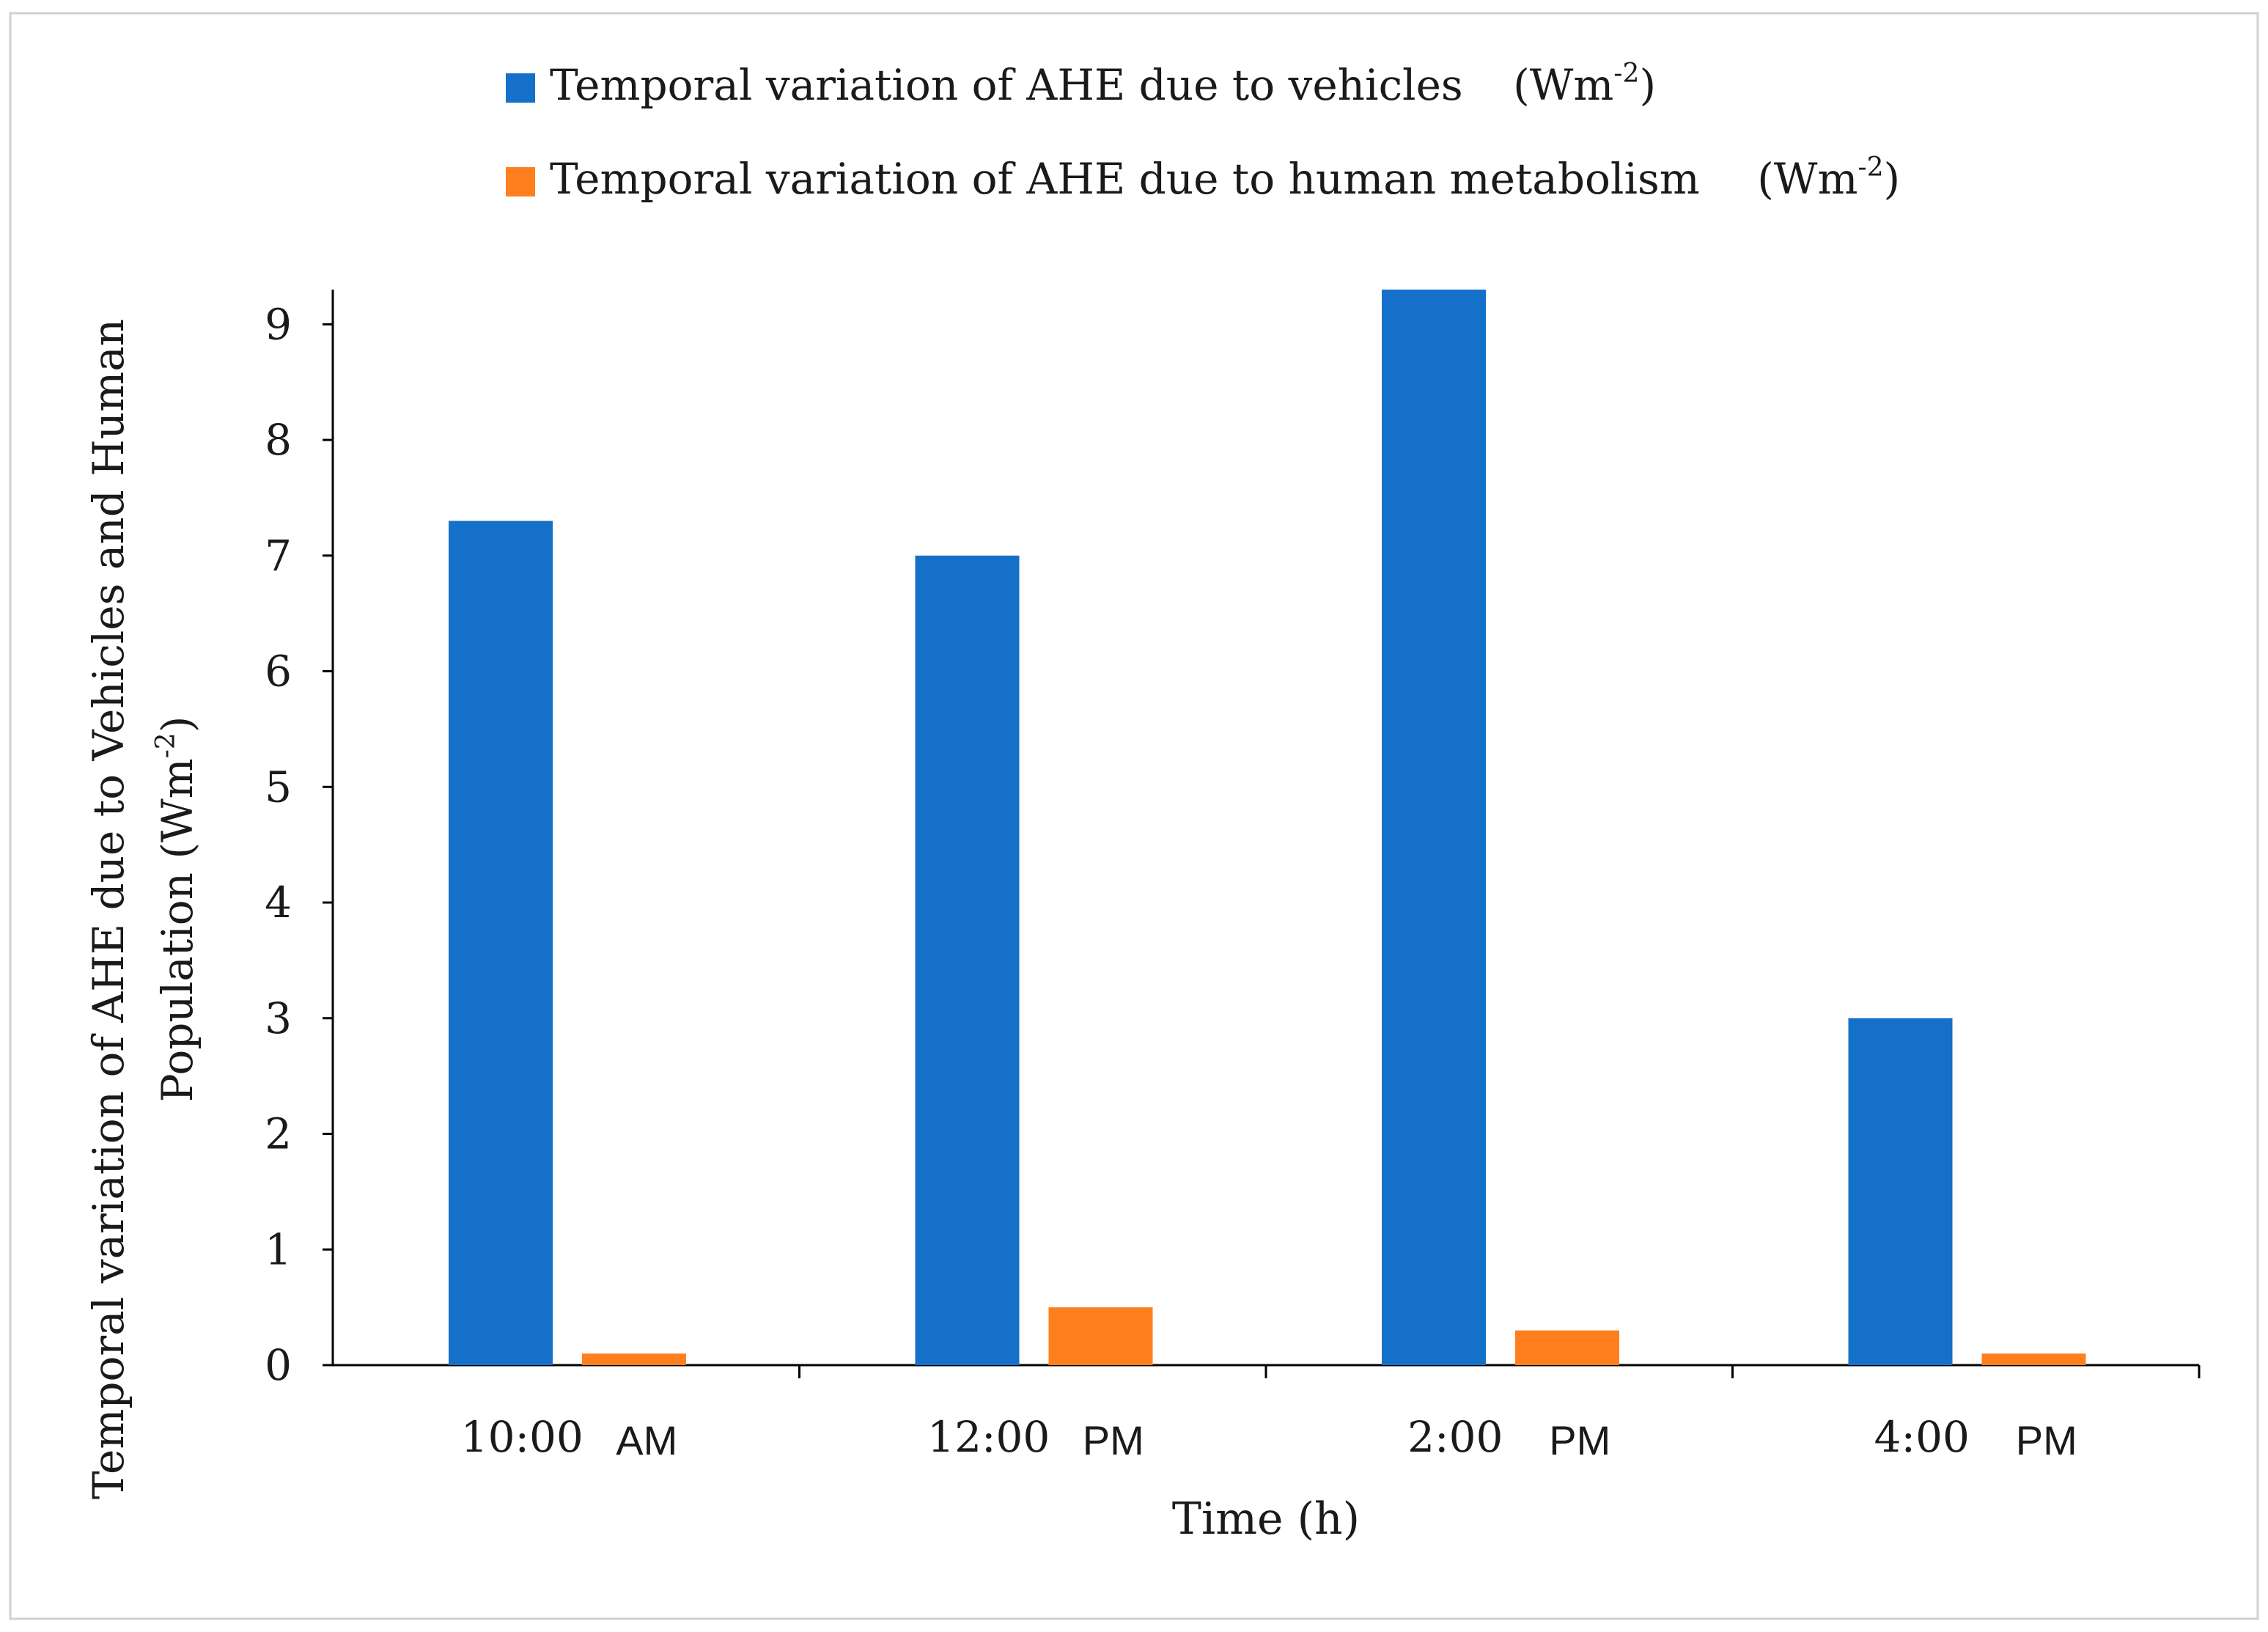 This screenshot has height=1632, width=2268. What do you see at coordinates (278, 440) in the screenshot?
I see `y-tick-label-8: 8` at bounding box center [278, 440].